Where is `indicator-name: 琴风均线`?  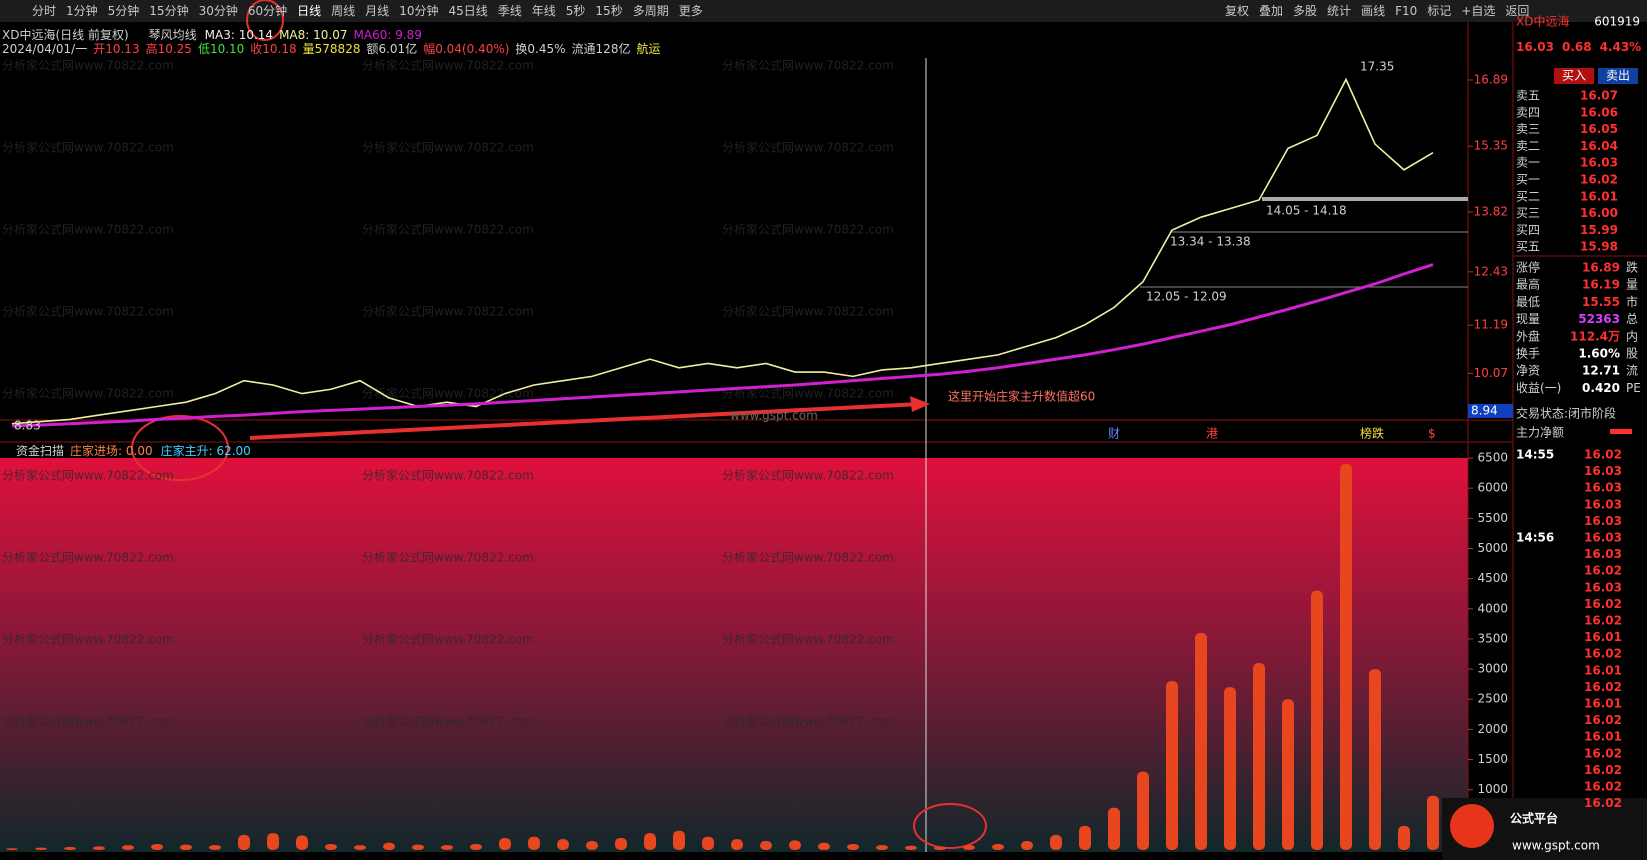 indicator-name: 琴风均线 is located at coordinates (173, 35).